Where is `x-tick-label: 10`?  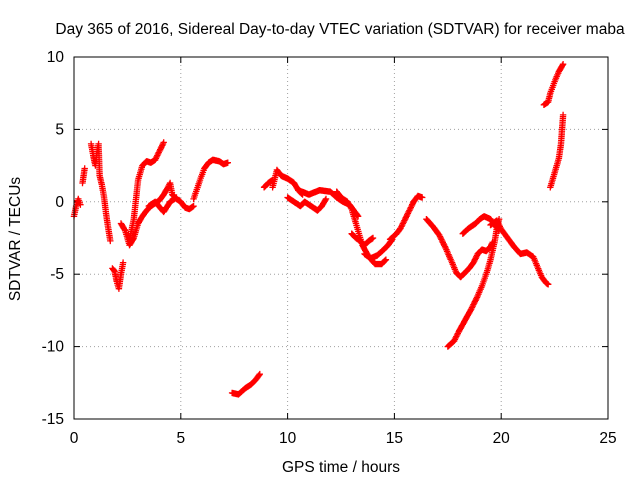 x-tick-label: 10 is located at coordinates (288, 438).